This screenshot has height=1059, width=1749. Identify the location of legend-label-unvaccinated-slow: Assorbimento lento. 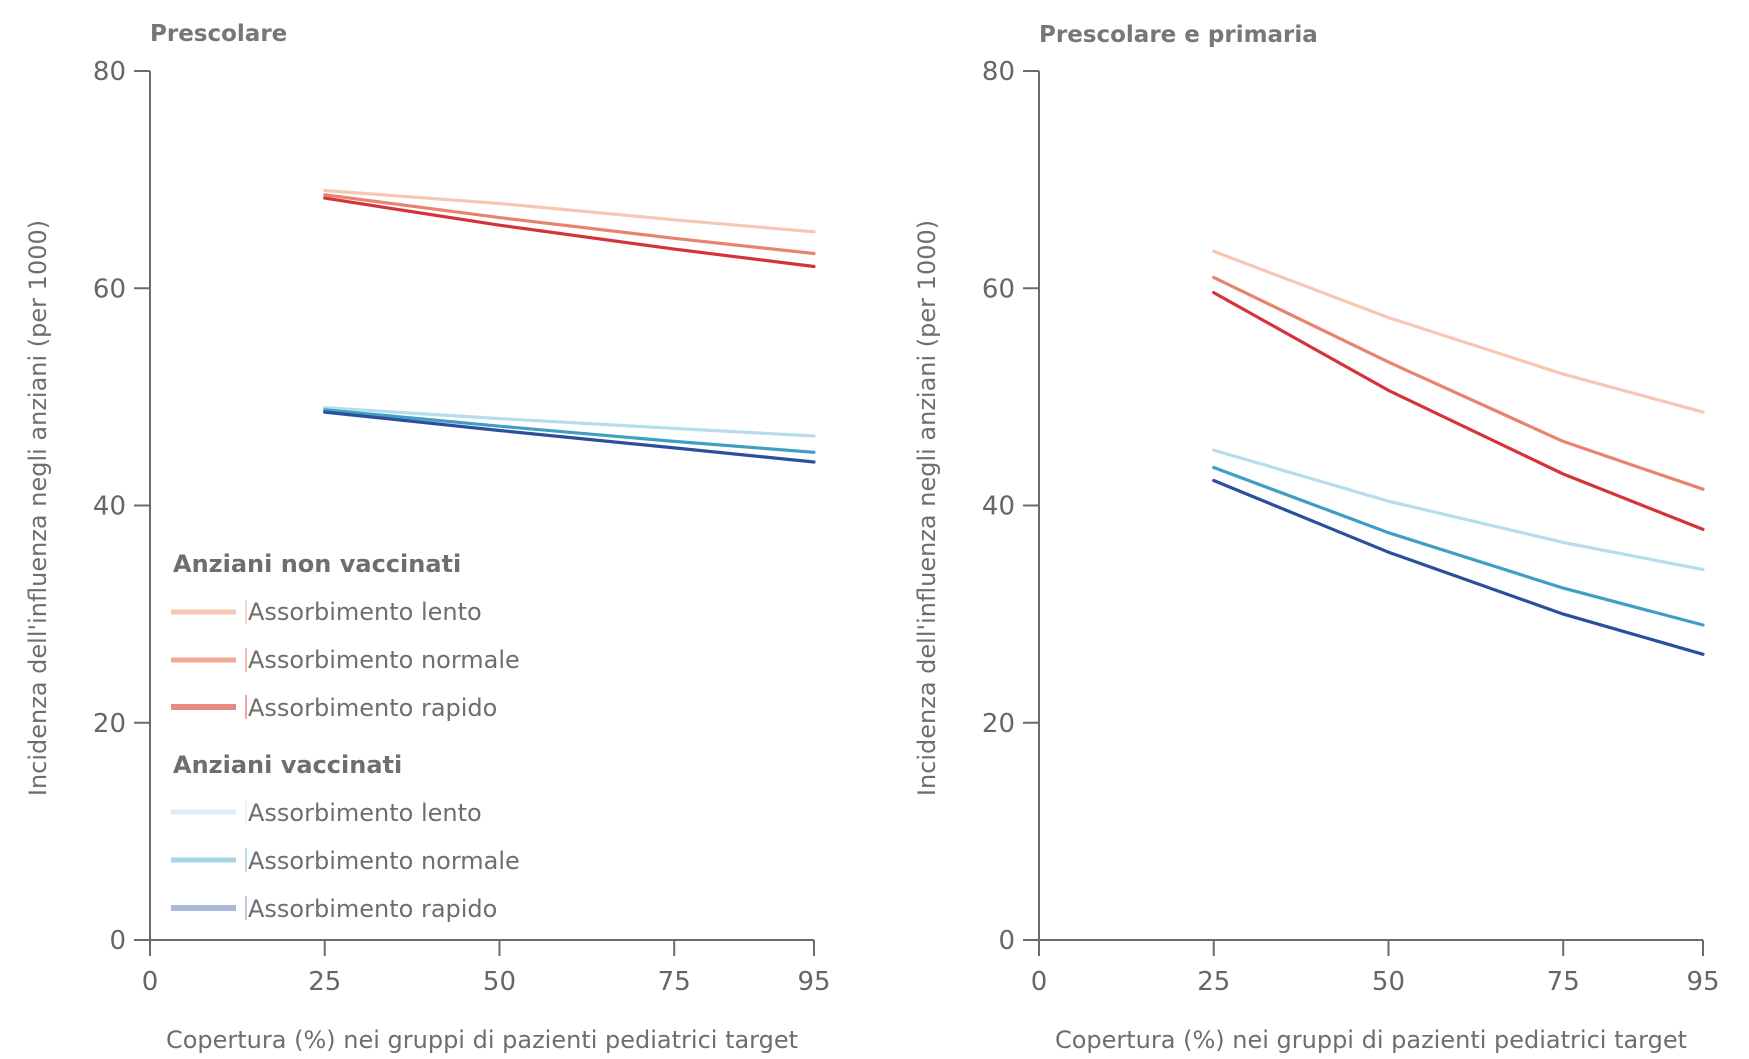
(365, 612).